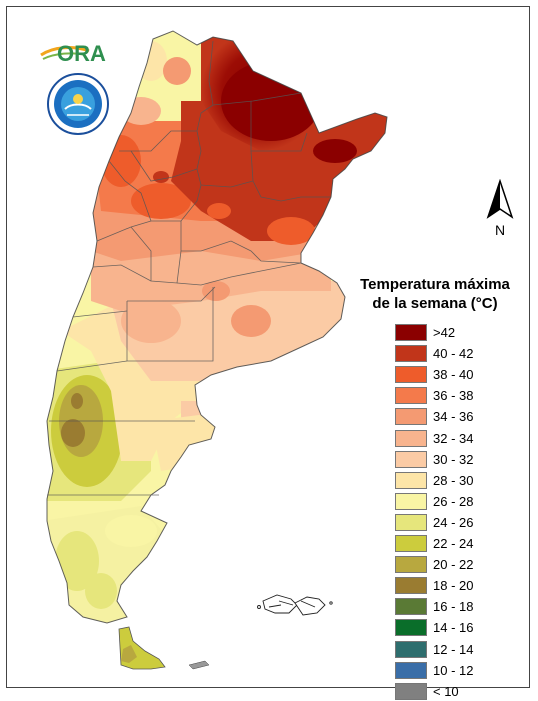 The height and width of the screenshot is (701, 538). I want to click on legend-item: 32 - 34, so click(465, 438).